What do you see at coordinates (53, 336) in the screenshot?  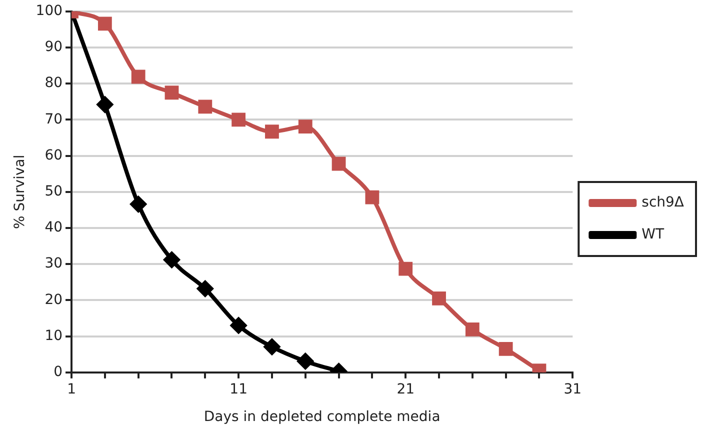 I see `y-tick-label: 10` at bounding box center [53, 336].